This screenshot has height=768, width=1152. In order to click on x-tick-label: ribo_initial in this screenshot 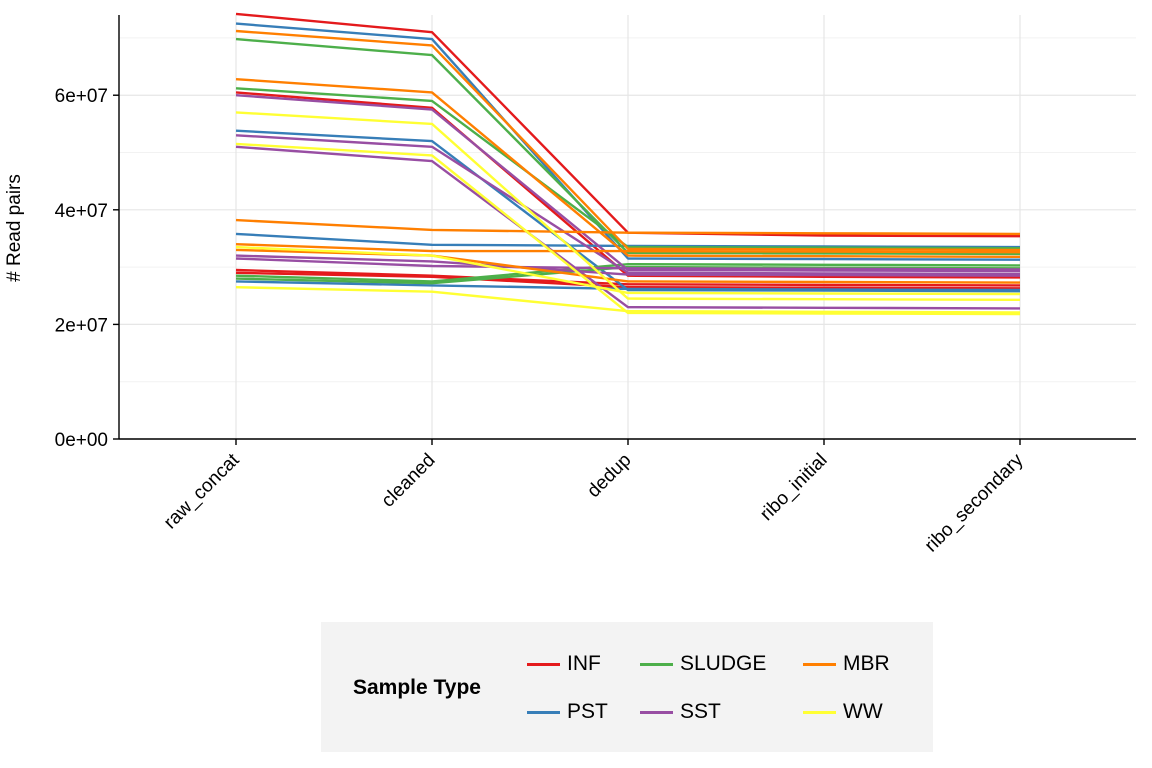, I will do `click(793, 487)`.